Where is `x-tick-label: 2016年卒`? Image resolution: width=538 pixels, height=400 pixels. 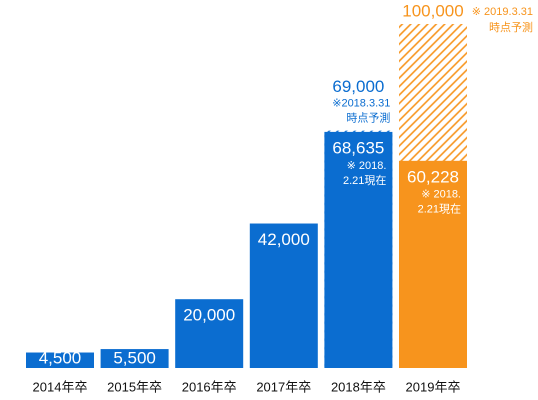 x-tick-label: 2016年卒 is located at coordinates (209, 386).